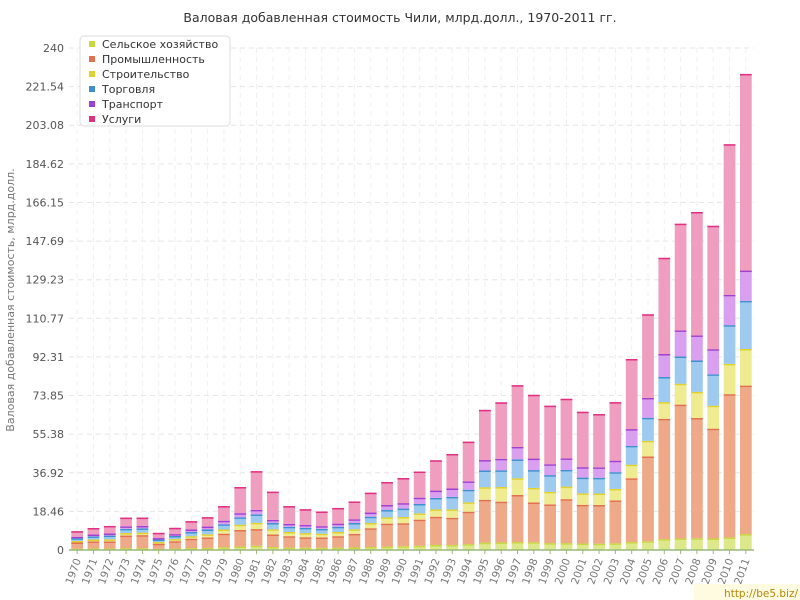  I want to click on y-tick-label: 73.85, so click(49, 396).